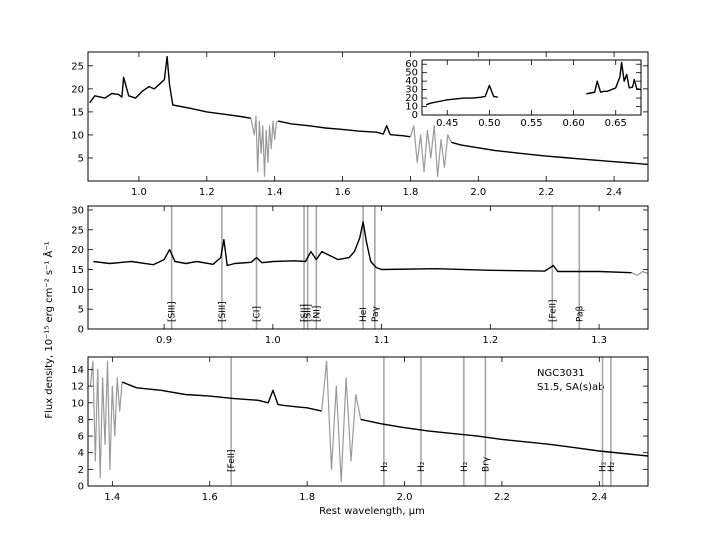  Describe the element at coordinates (81, 420) in the screenshot. I see `y-tick-label: 8` at that location.